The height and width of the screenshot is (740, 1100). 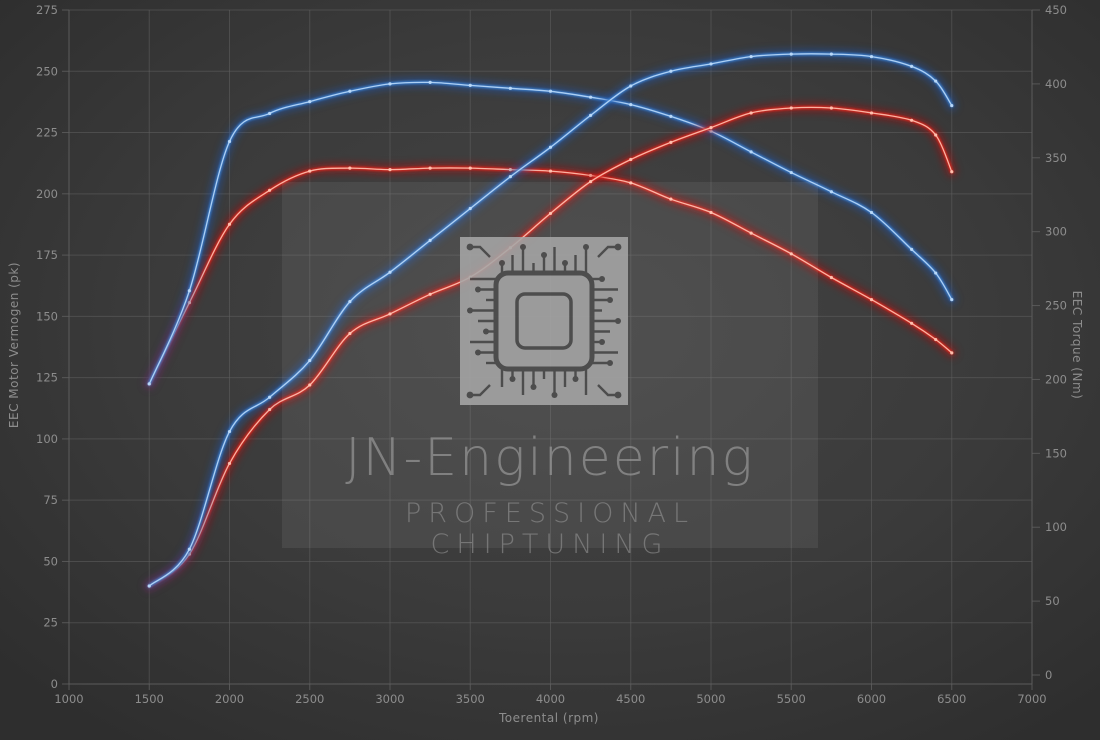 What do you see at coordinates (550, 458) in the screenshot?
I see `watermark-brand: JN-Engineering` at bounding box center [550, 458].